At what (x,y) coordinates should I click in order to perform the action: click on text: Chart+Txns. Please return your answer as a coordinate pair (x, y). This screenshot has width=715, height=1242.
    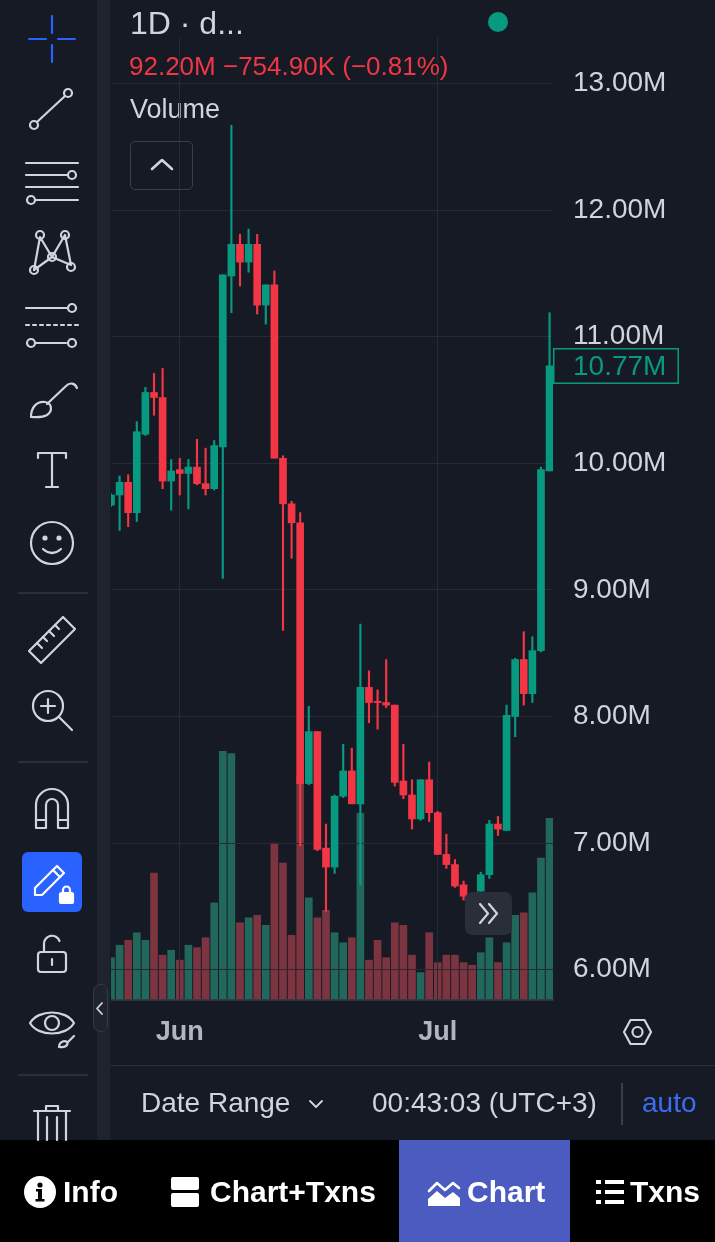
    Looking at the image, I should click on (293, 1192).